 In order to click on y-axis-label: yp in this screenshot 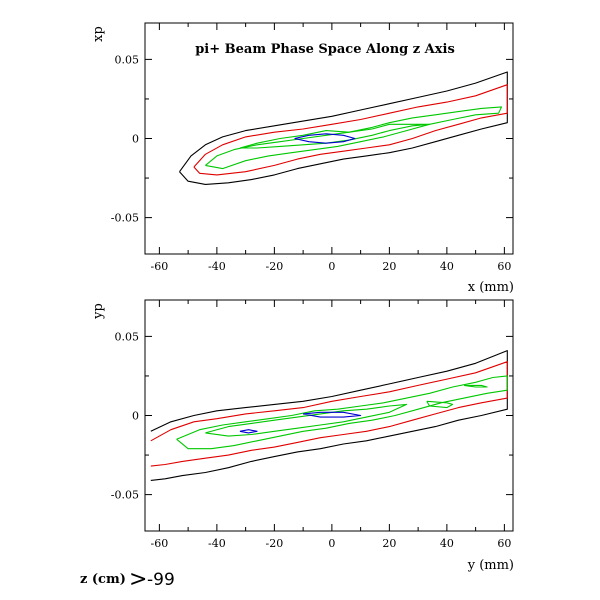, I will do `click(98, 311)`.